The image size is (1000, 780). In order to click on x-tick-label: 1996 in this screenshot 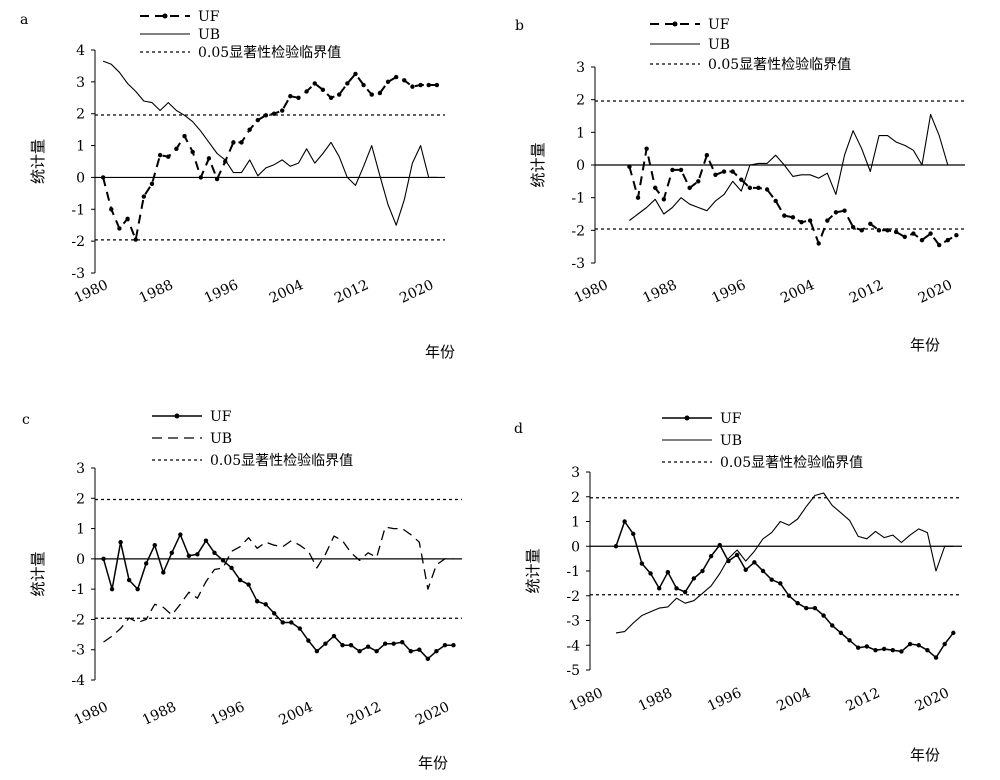, I will do `click(221, 292)`.